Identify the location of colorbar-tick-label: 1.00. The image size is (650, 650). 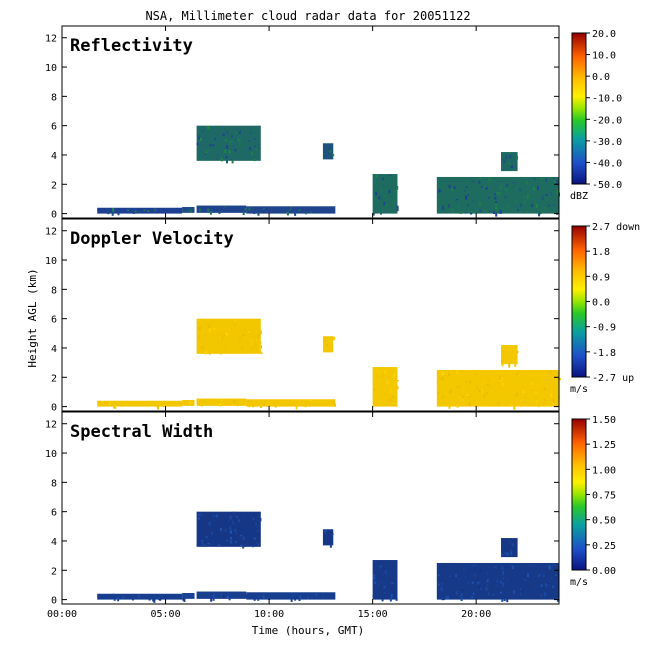
(604, 470).